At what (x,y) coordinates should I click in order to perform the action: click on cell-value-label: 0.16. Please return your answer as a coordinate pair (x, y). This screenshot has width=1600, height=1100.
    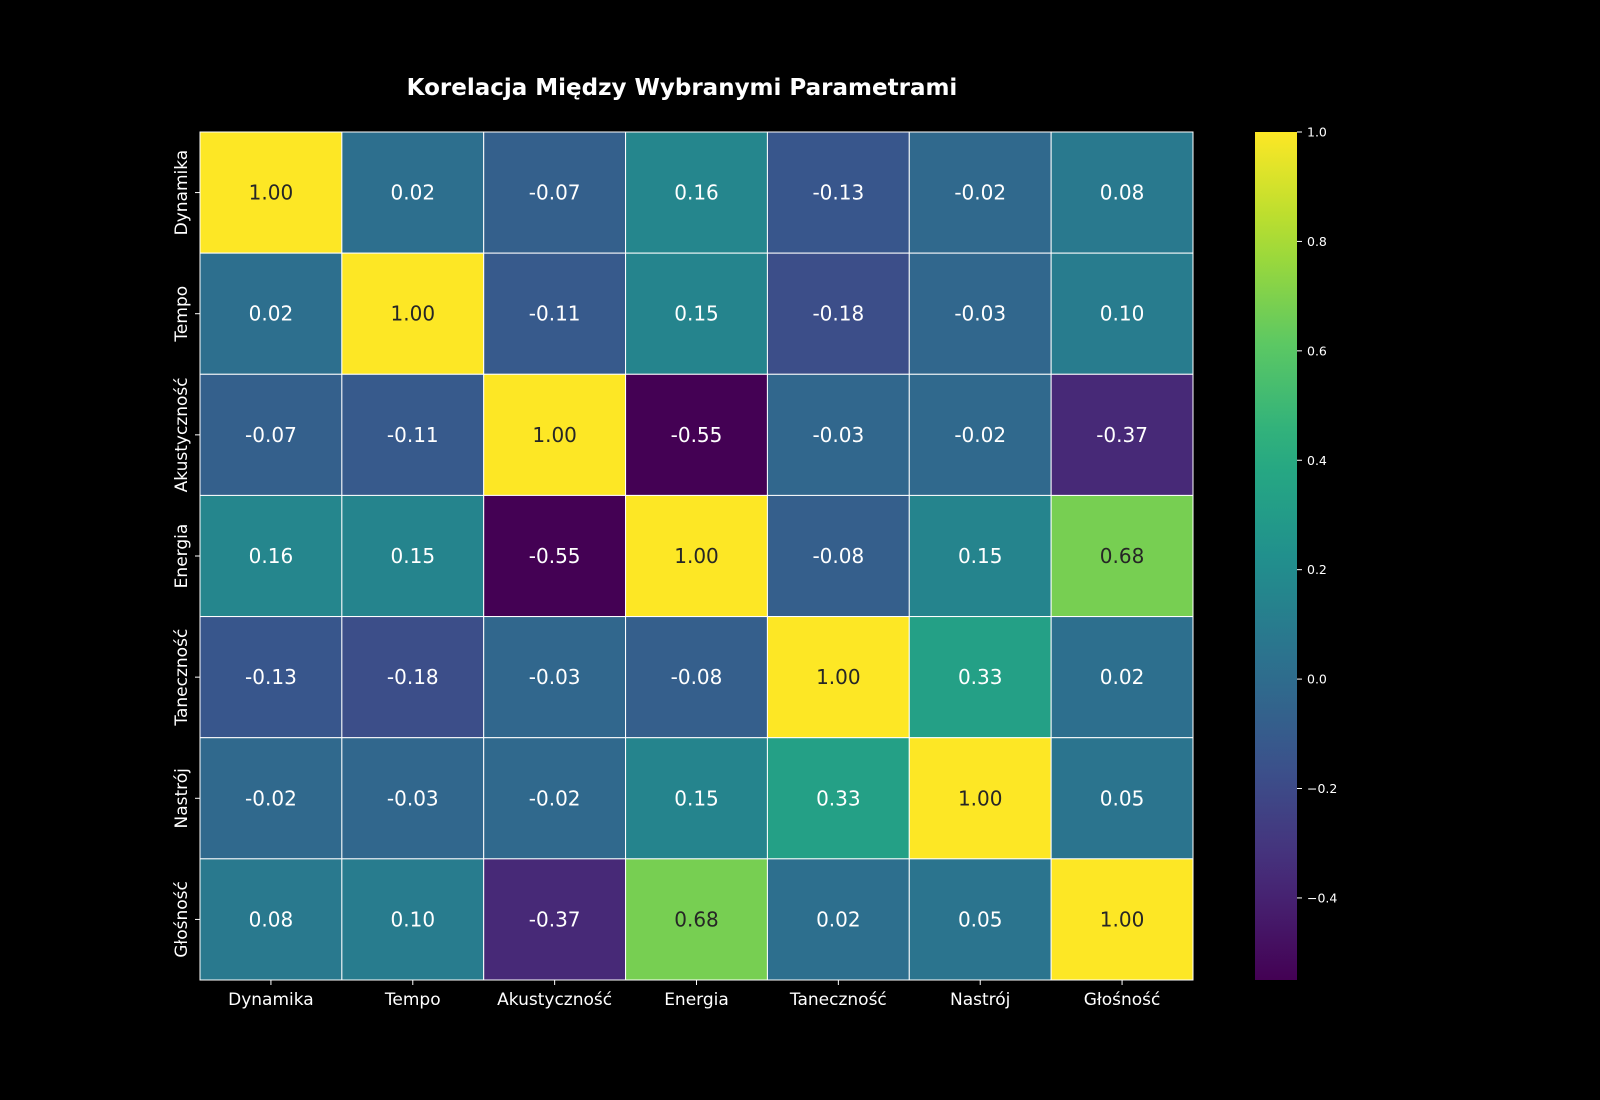
    Looking at the image, I should click on (271, 556).